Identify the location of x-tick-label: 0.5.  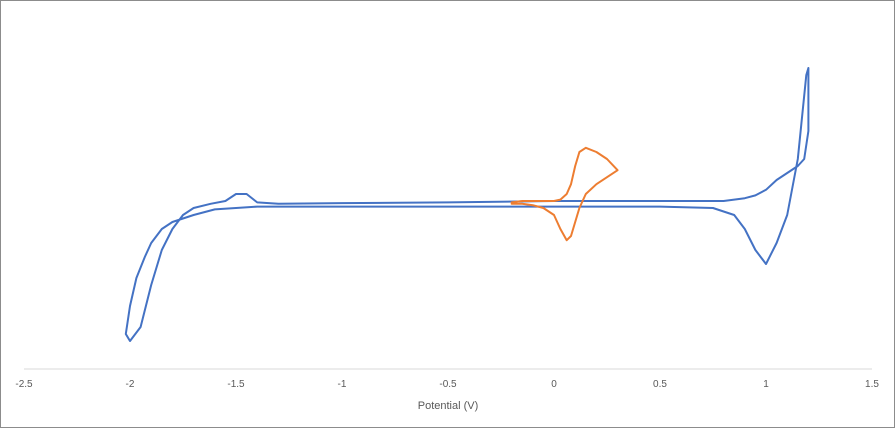
(660, 384).